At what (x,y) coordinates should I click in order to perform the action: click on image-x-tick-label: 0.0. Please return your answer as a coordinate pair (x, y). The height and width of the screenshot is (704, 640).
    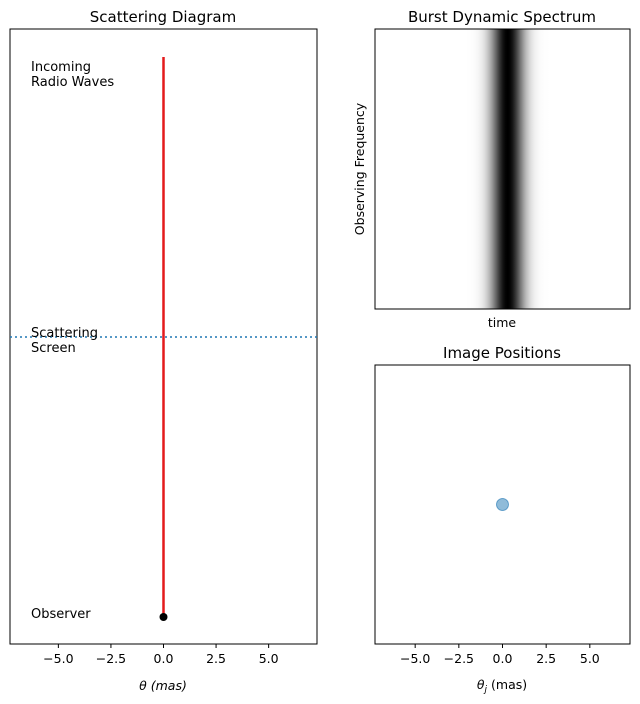
    Looking at the image, I should click on (503, 658).